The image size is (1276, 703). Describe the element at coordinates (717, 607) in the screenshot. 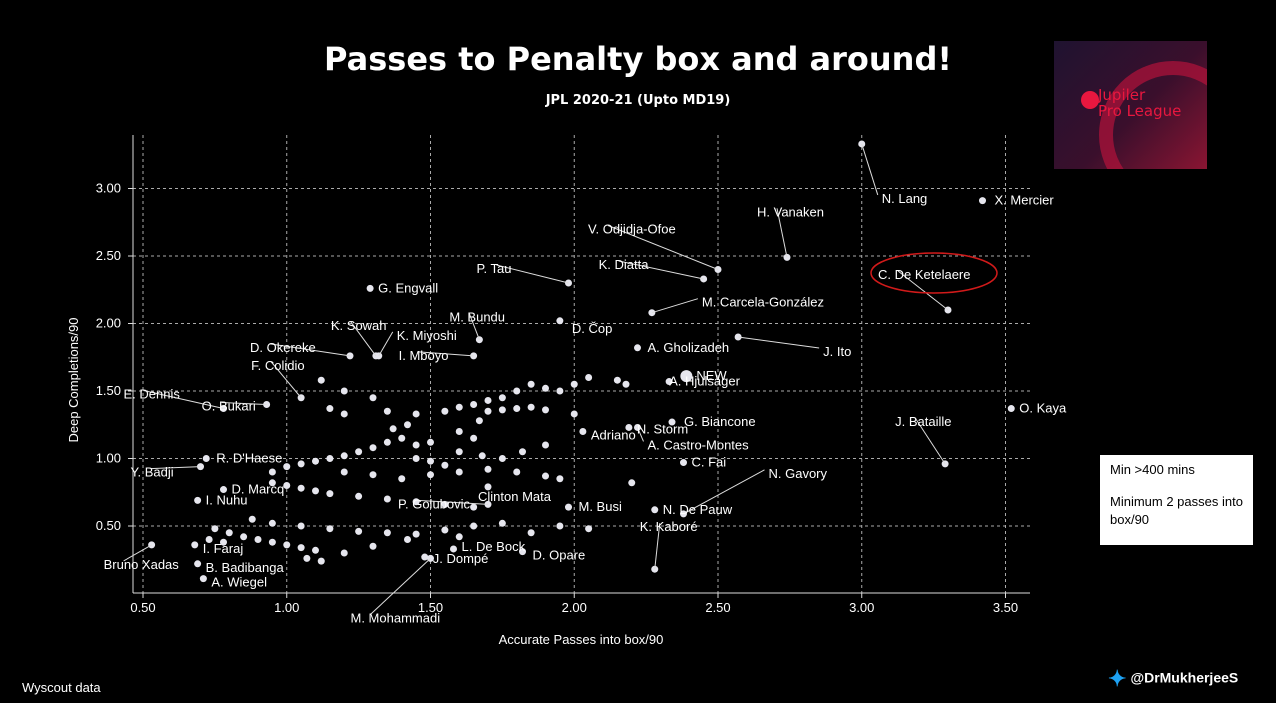

I see `x-tick-label: 2.50` at that location.